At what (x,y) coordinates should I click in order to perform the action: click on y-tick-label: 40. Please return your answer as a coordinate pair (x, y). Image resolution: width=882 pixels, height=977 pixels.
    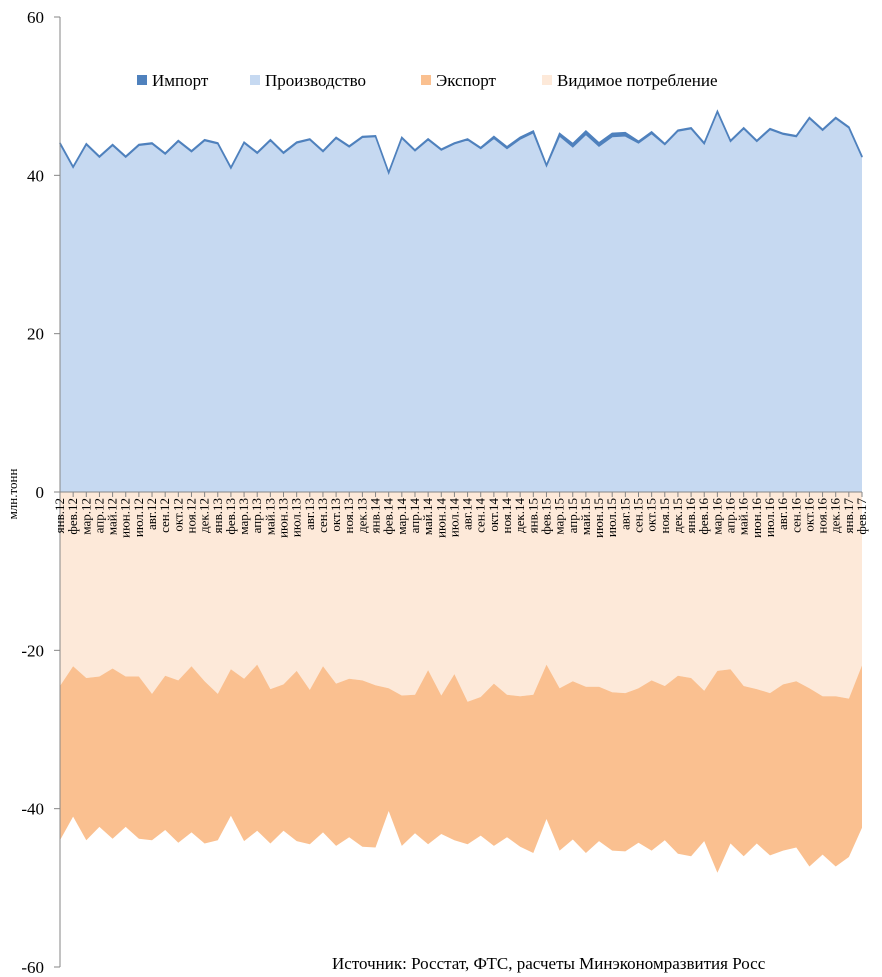
    Looking at the image, I should click on (35, 175).